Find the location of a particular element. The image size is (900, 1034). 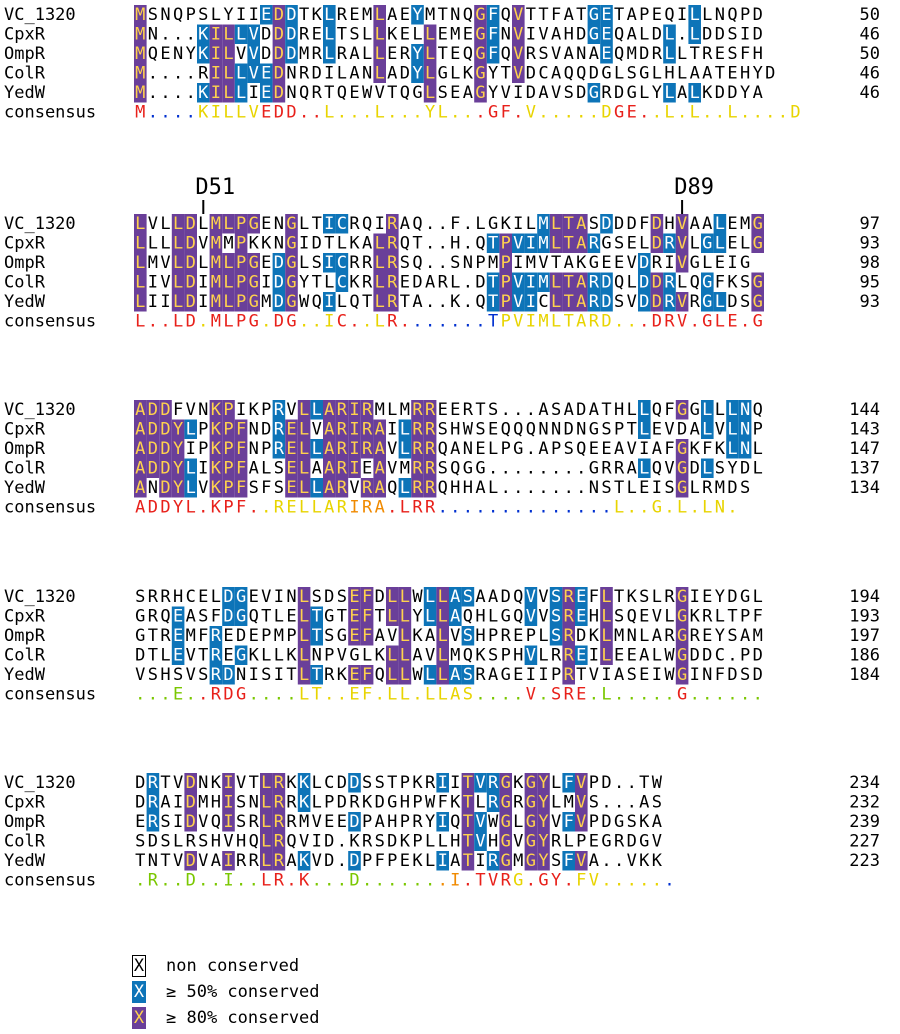

consensus-residue: L is located at coordinates (241, 113).